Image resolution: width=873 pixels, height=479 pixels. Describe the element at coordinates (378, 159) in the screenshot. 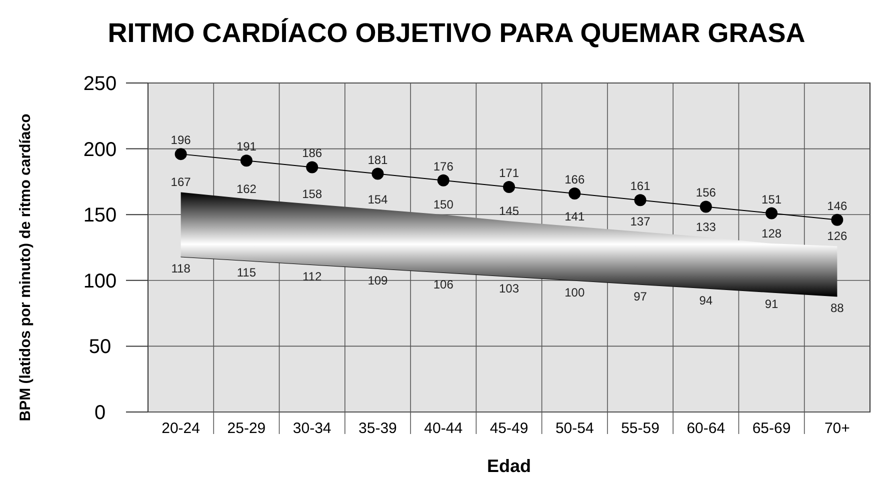

I see `data-label: 181` at that location.